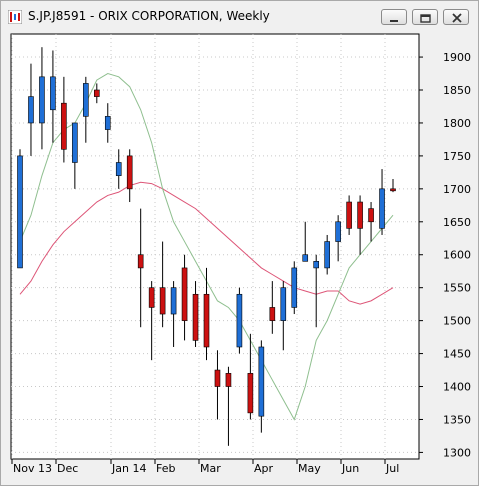 This screenshot has width=479, height=486. I want to click on x-tick-label: Nov 13, so click(32, 468).